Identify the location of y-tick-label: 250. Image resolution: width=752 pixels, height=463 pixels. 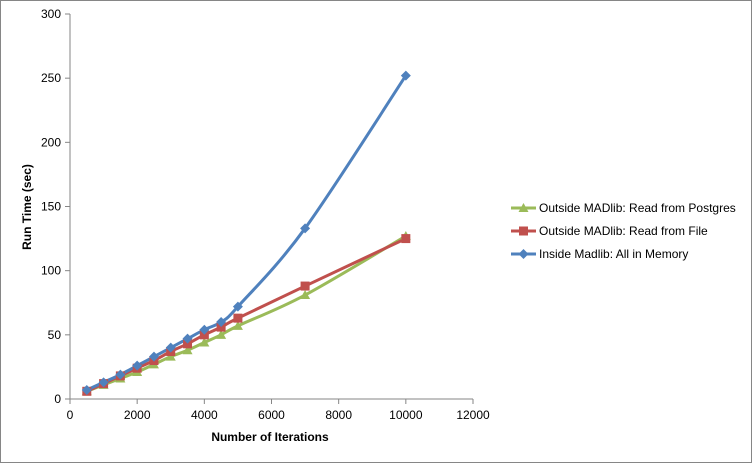
(51, 78).